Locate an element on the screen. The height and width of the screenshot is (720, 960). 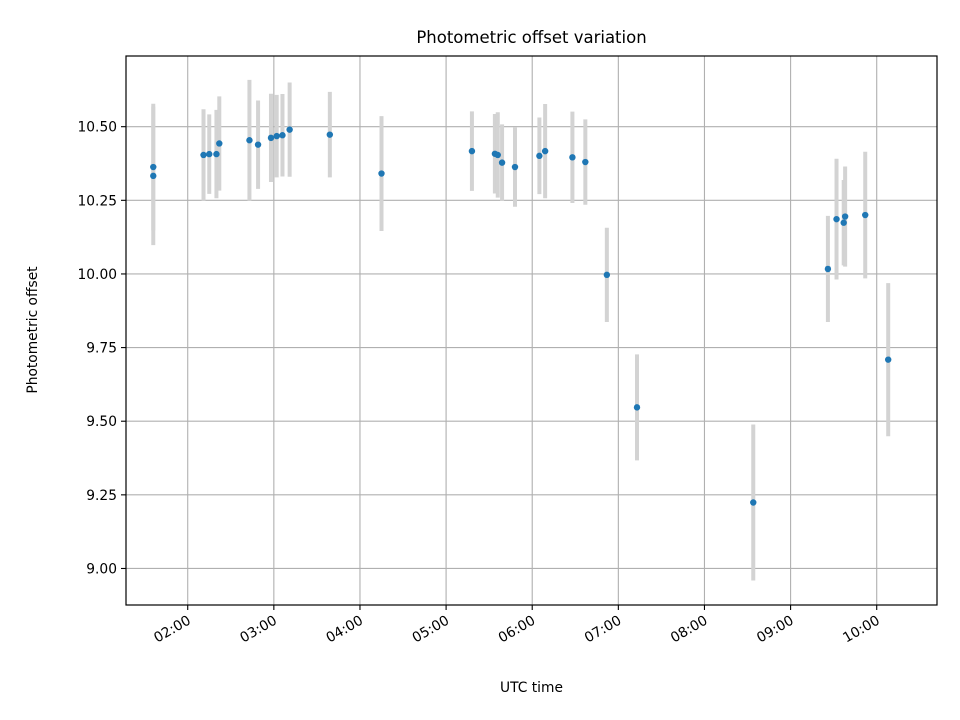
y-tick-label: 9.50 is located at coordinates (101, 422).